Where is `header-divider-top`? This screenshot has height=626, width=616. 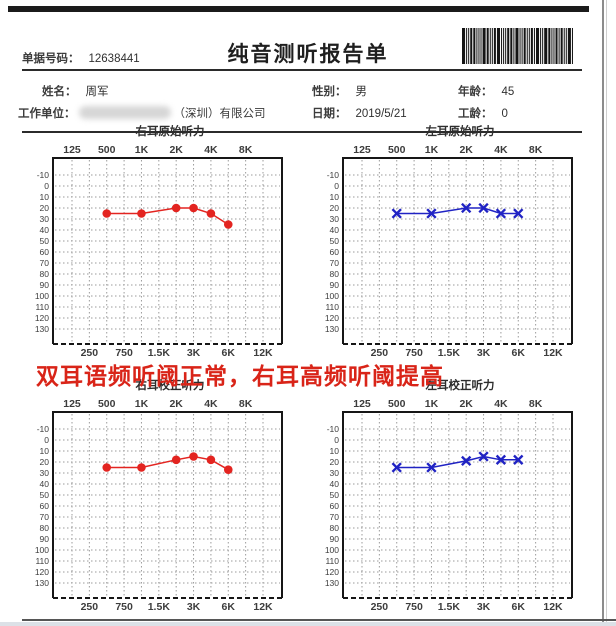 header-divider-top is located at coordinates (302, 70).